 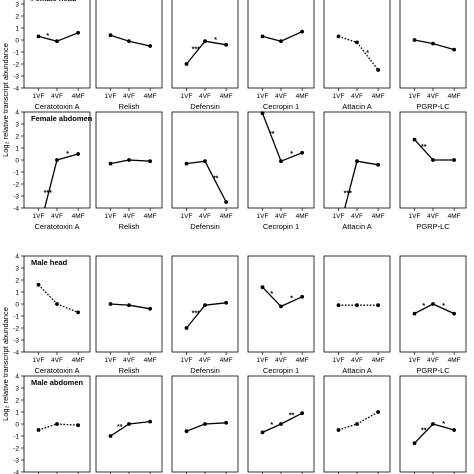 I want to click on y-tick-label: 1, so click(x=17, y=412).